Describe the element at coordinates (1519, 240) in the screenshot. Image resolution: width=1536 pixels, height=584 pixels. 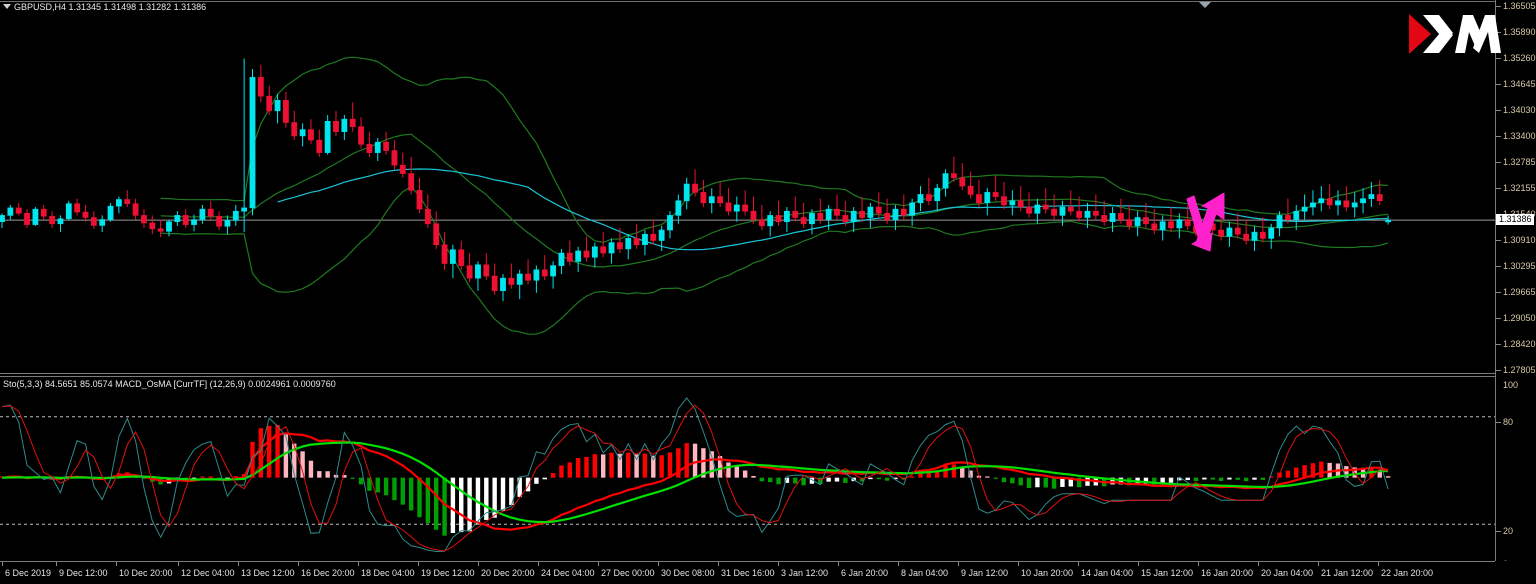
I see `price-tick-label: 1.30910` at that location.